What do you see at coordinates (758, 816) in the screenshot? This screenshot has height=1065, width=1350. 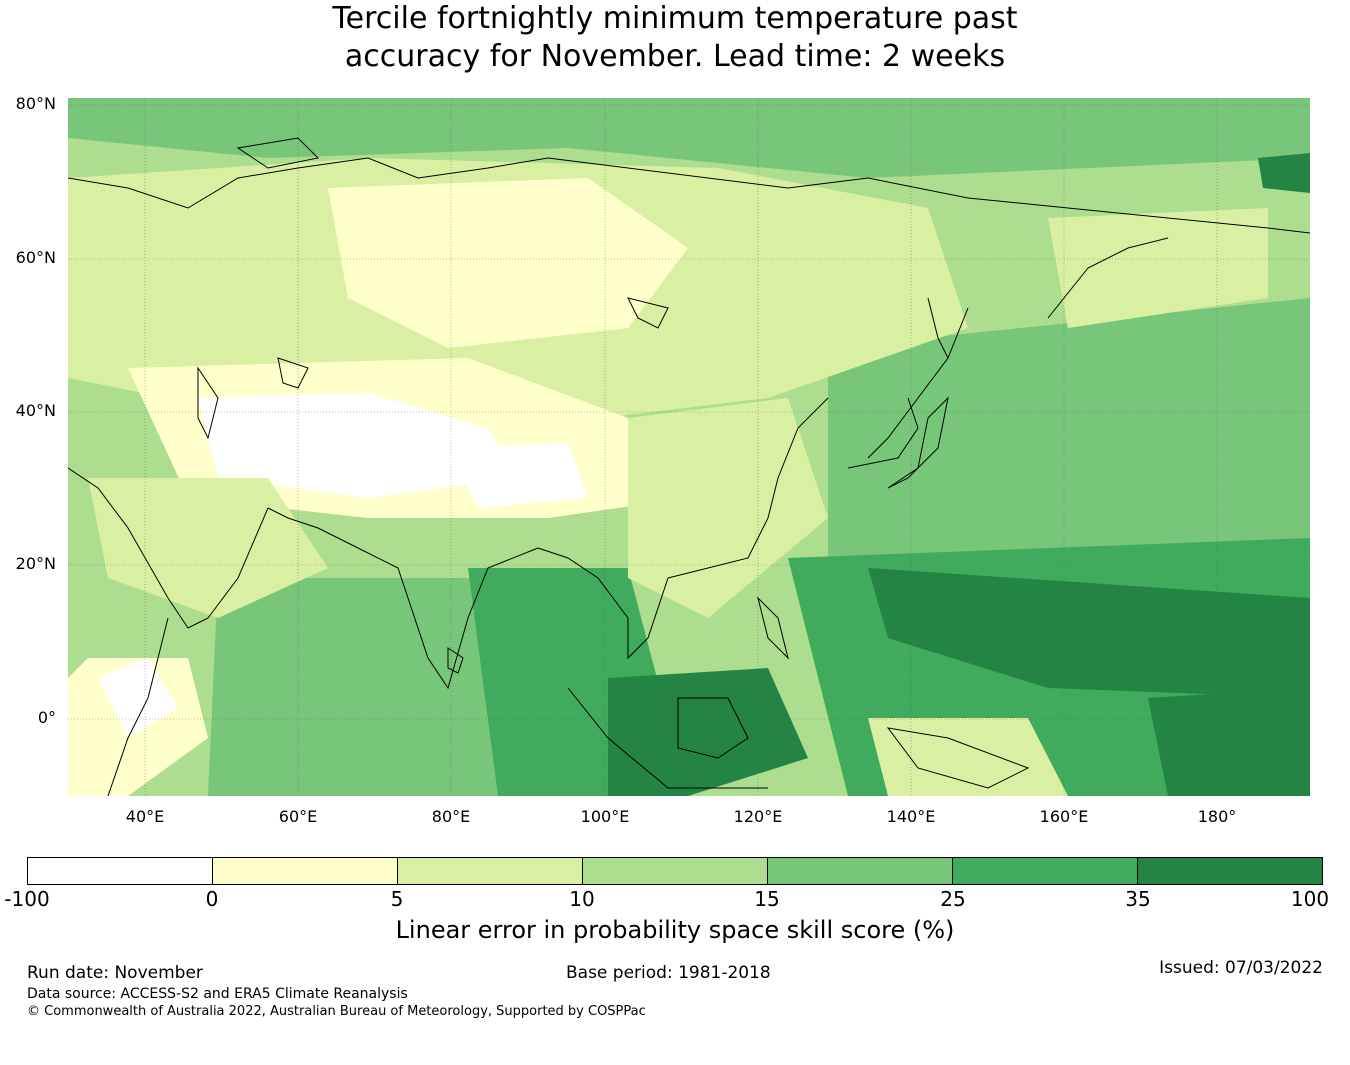 I see `lon-label-120e: 120°E` at bounding box center [758, 816].